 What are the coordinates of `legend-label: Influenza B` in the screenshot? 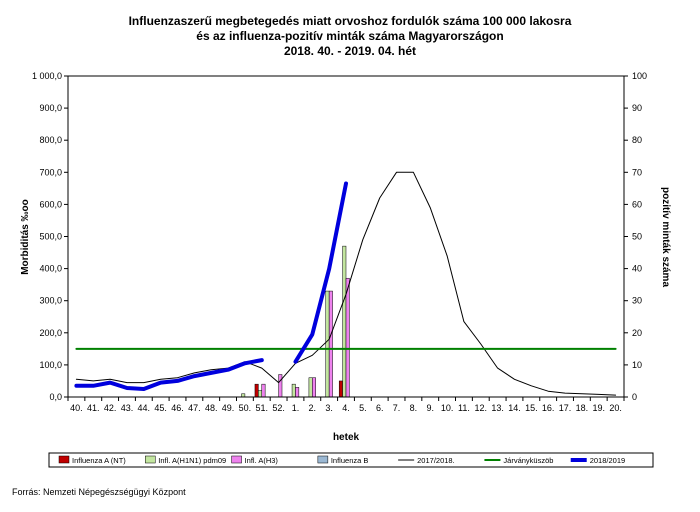 It's located at (350, 460).